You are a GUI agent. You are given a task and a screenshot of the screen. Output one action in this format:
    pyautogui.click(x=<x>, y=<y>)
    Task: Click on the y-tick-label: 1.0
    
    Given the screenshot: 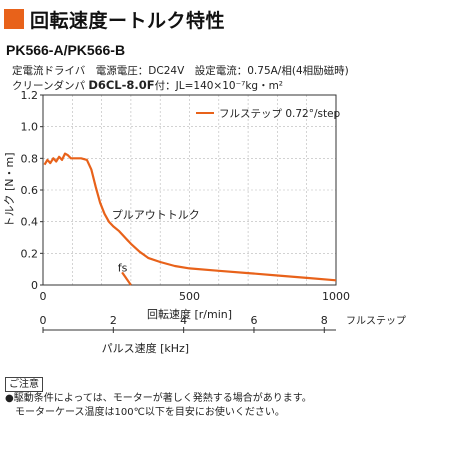 What is the action you would take?
    pyautogui.click(x=30, y=127)
    